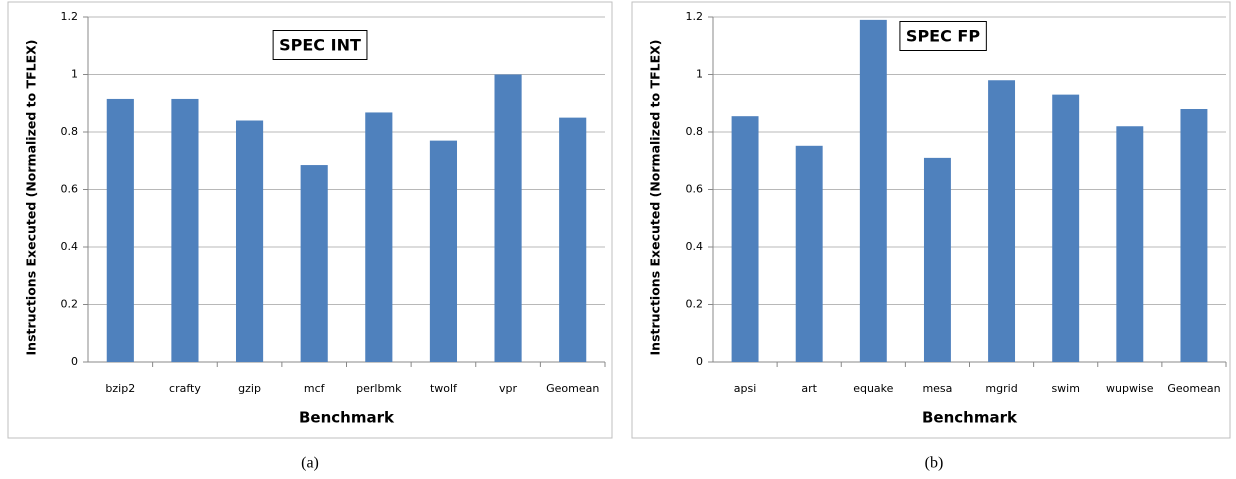  What do you see at coordinates (745, 388) in the screenshot?
I see `x-tick-label: apsi` at bounding box center [745, 388].